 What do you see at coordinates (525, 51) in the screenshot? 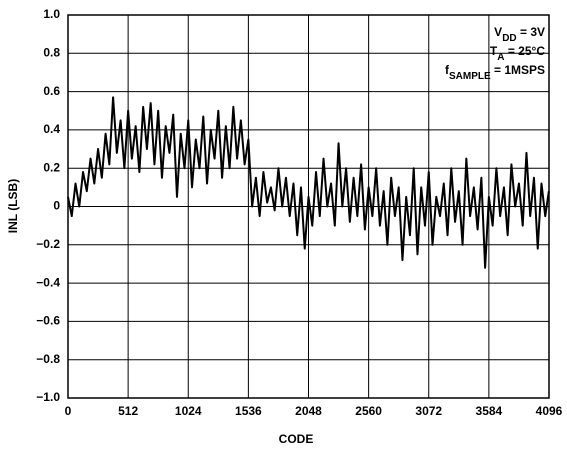
I see `annotation-part: = 25°C` at bounding box center [525, 51].